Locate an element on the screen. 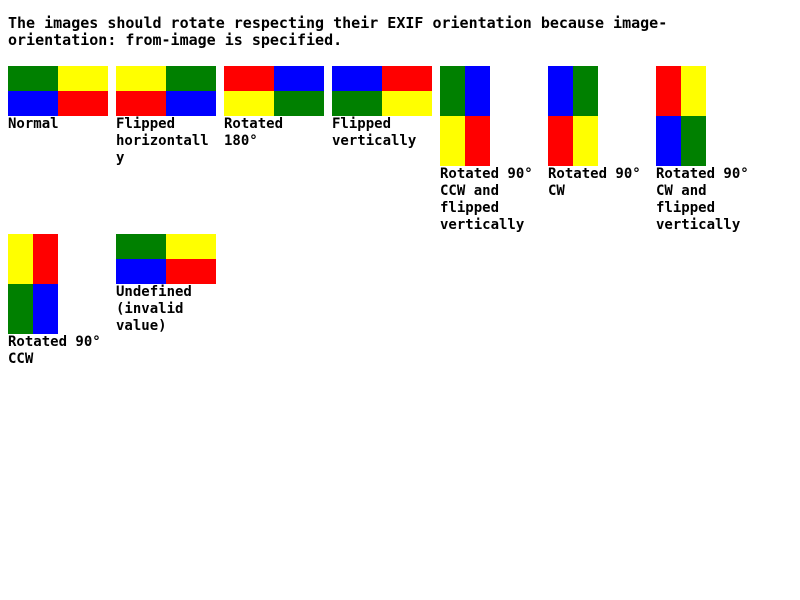 This screenshot has height=600, width=800. orientation-caption: Flipped vertically is located at coordinates (374, 132).